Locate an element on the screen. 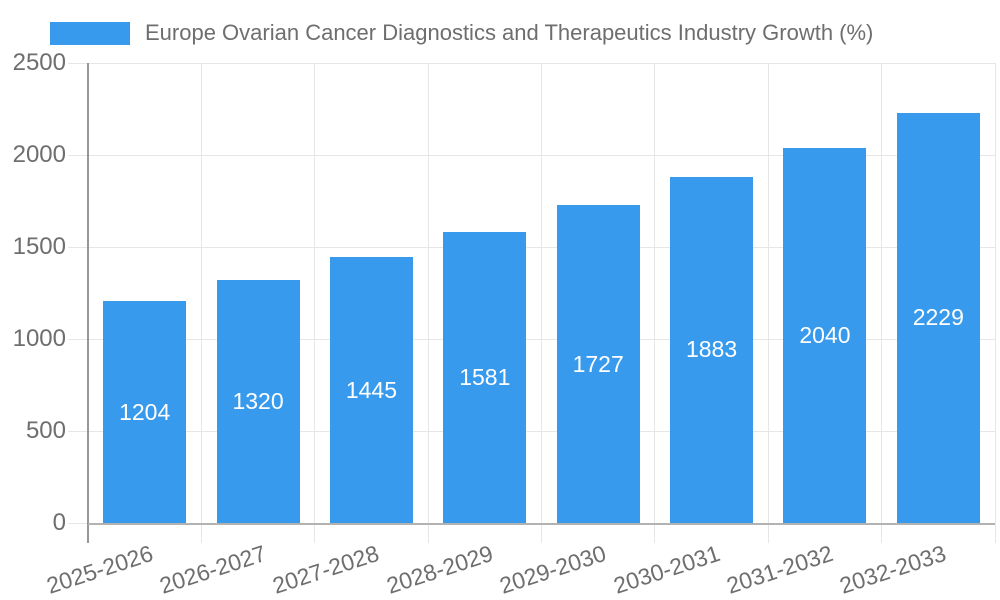  bar: 2040 is located at coordinates (825, 335).